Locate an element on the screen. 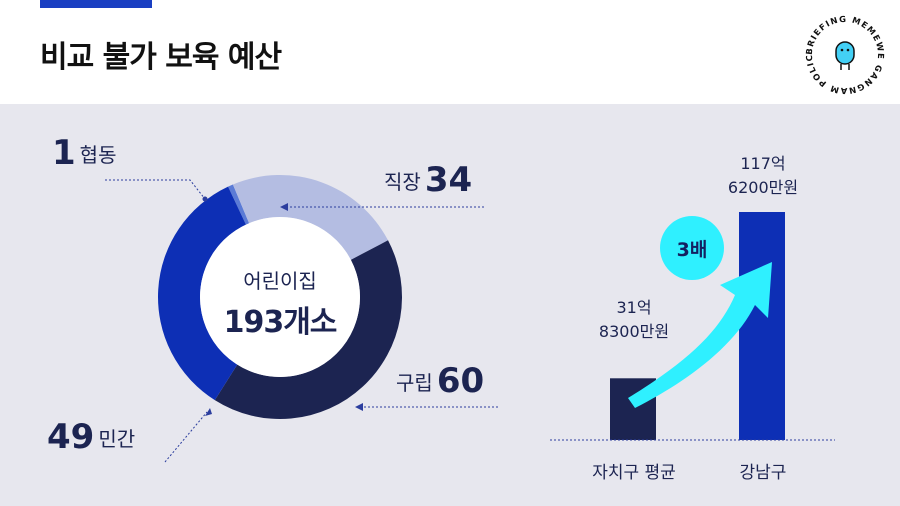  briefing-badge: BRIEFING MEMEWE GANGNAM POLICY is located at coordinates (842, 53).